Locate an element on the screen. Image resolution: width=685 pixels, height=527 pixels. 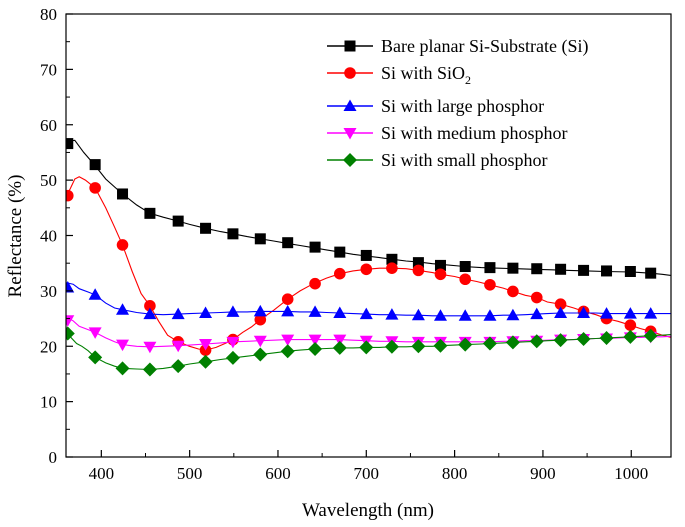
legend-label-2: Si with SiO2 is located at coordinates (426, 75).